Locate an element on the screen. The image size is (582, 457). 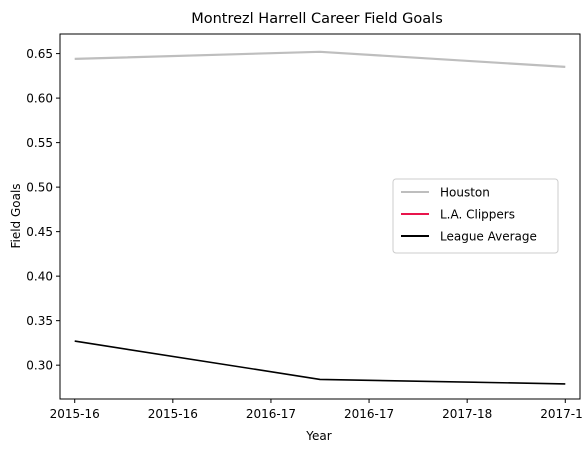
legend-label: L.A. Clippers is located at coordinates (477, 215).